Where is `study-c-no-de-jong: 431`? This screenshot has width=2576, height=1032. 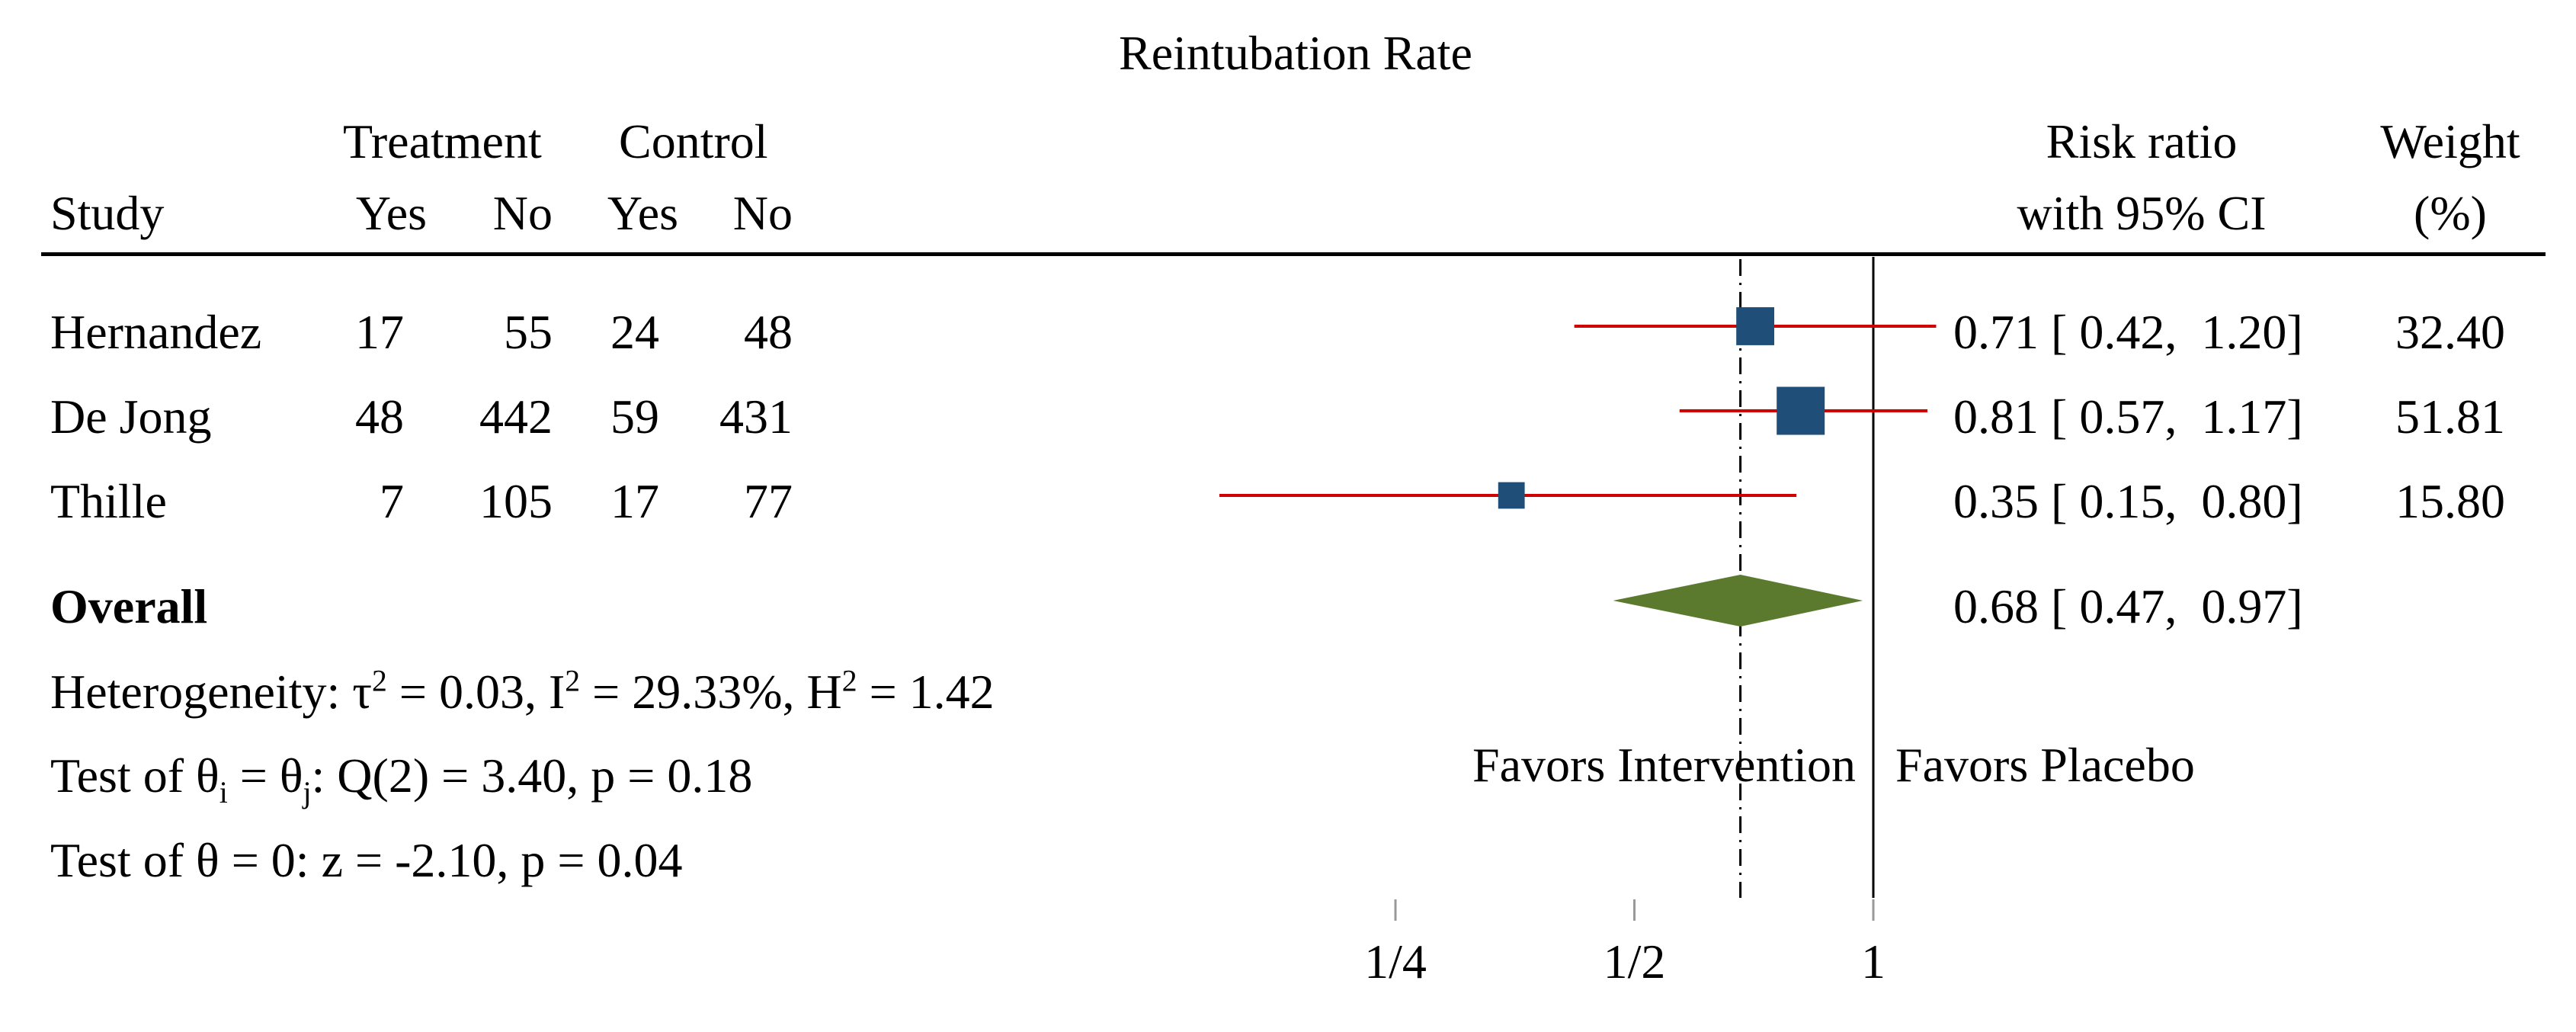 study-c-no-de-jong: 431 is located at coordinates (756, 417).